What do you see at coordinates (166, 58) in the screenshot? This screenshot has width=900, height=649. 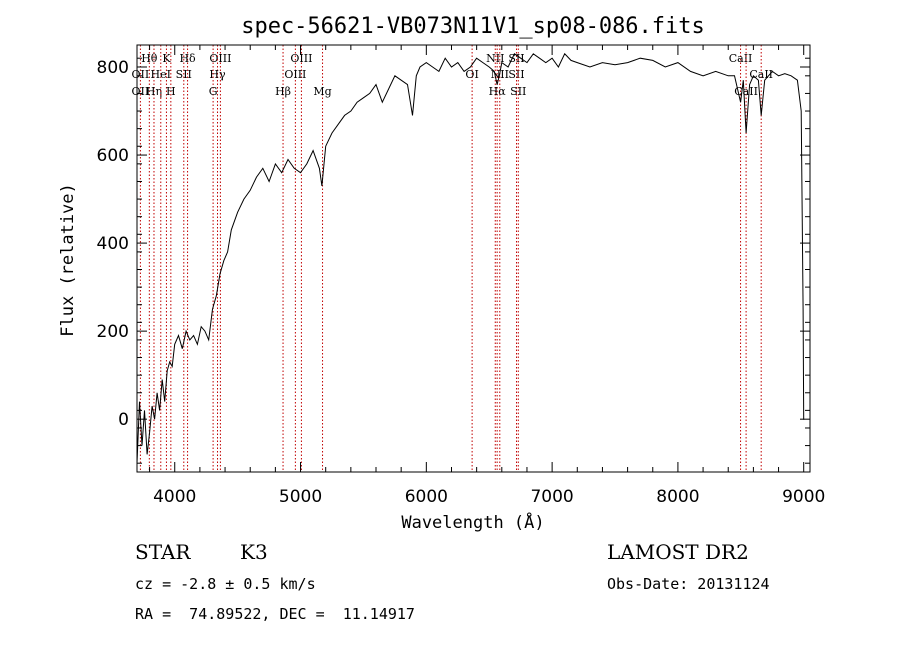 I see `spectral-line-label: K` at bounding box center [166, 58].